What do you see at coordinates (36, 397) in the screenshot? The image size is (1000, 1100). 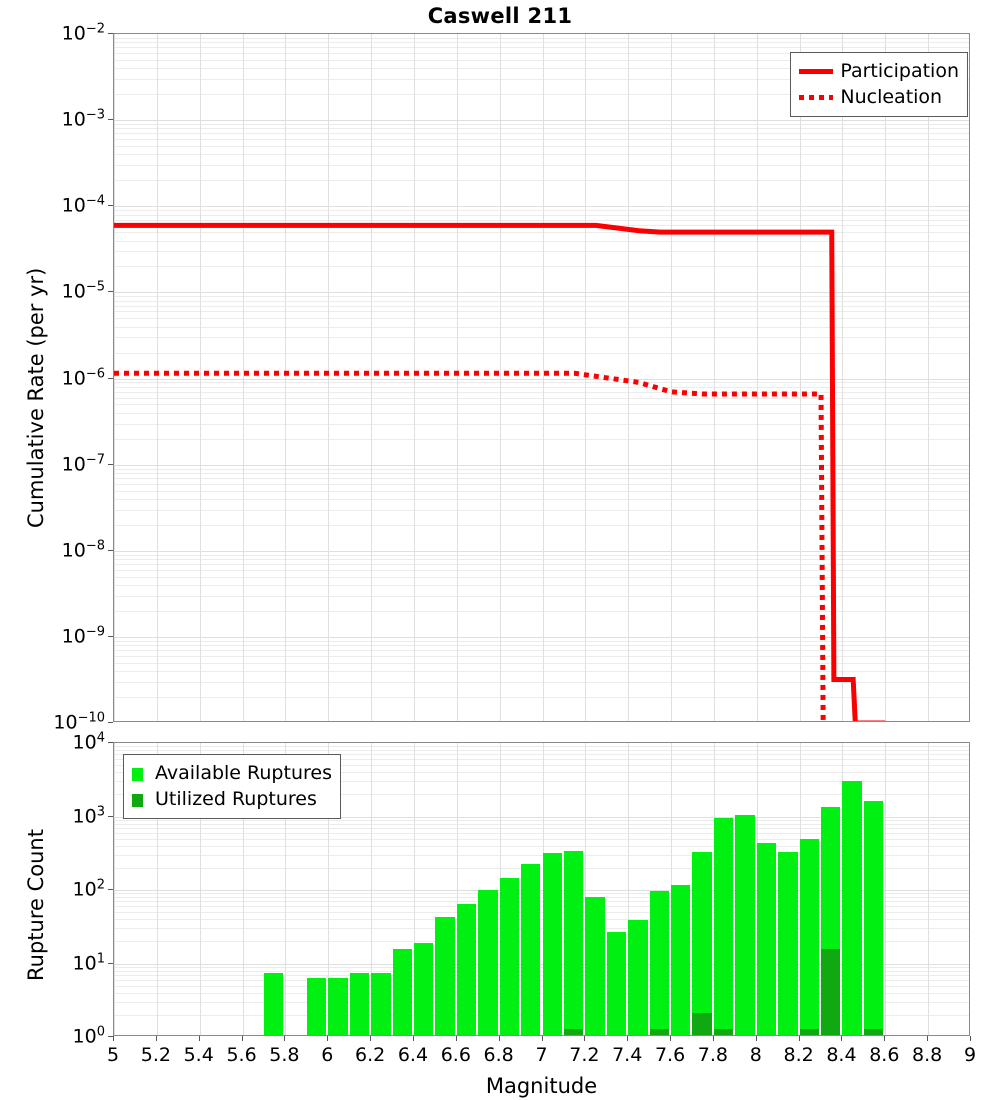 I see `top-y-axis-title: Cumulative Rate (per yr)` at bounding box center [36, 397].